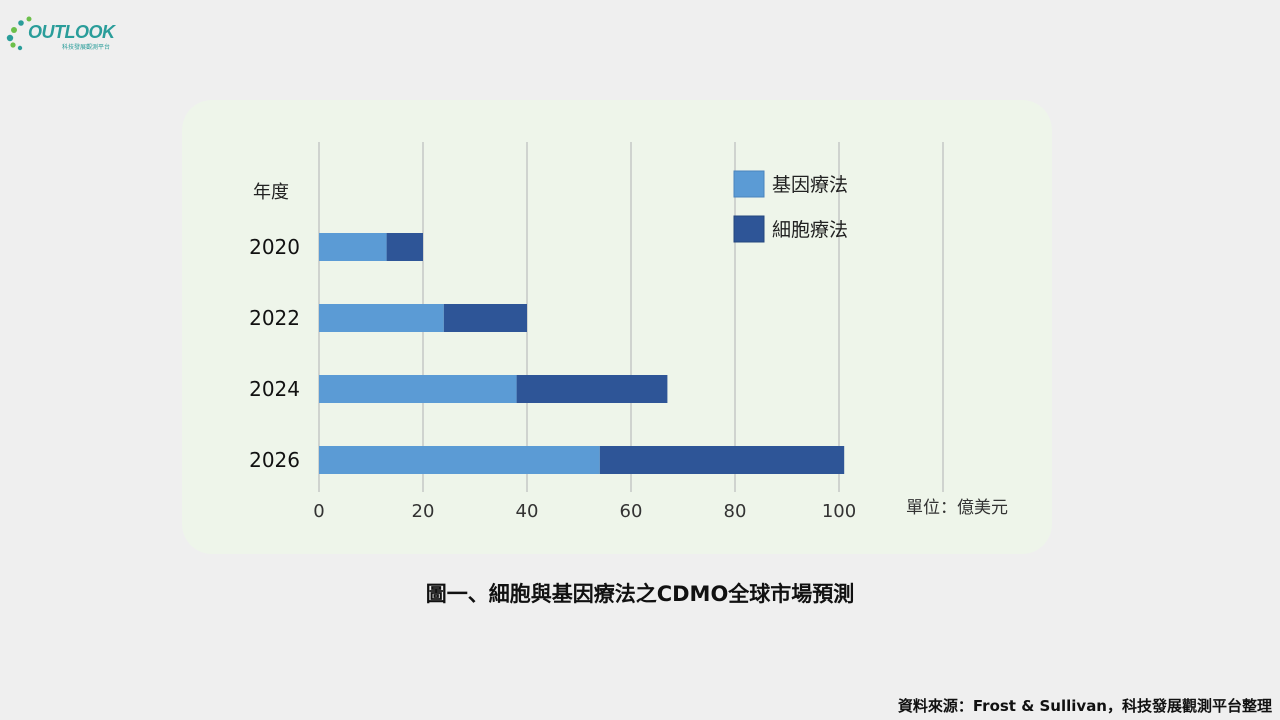  What do you see at coordinates (631, 511) in the screenshot?
I see `x-tick-label: 60` at bounding box center [631, 511].